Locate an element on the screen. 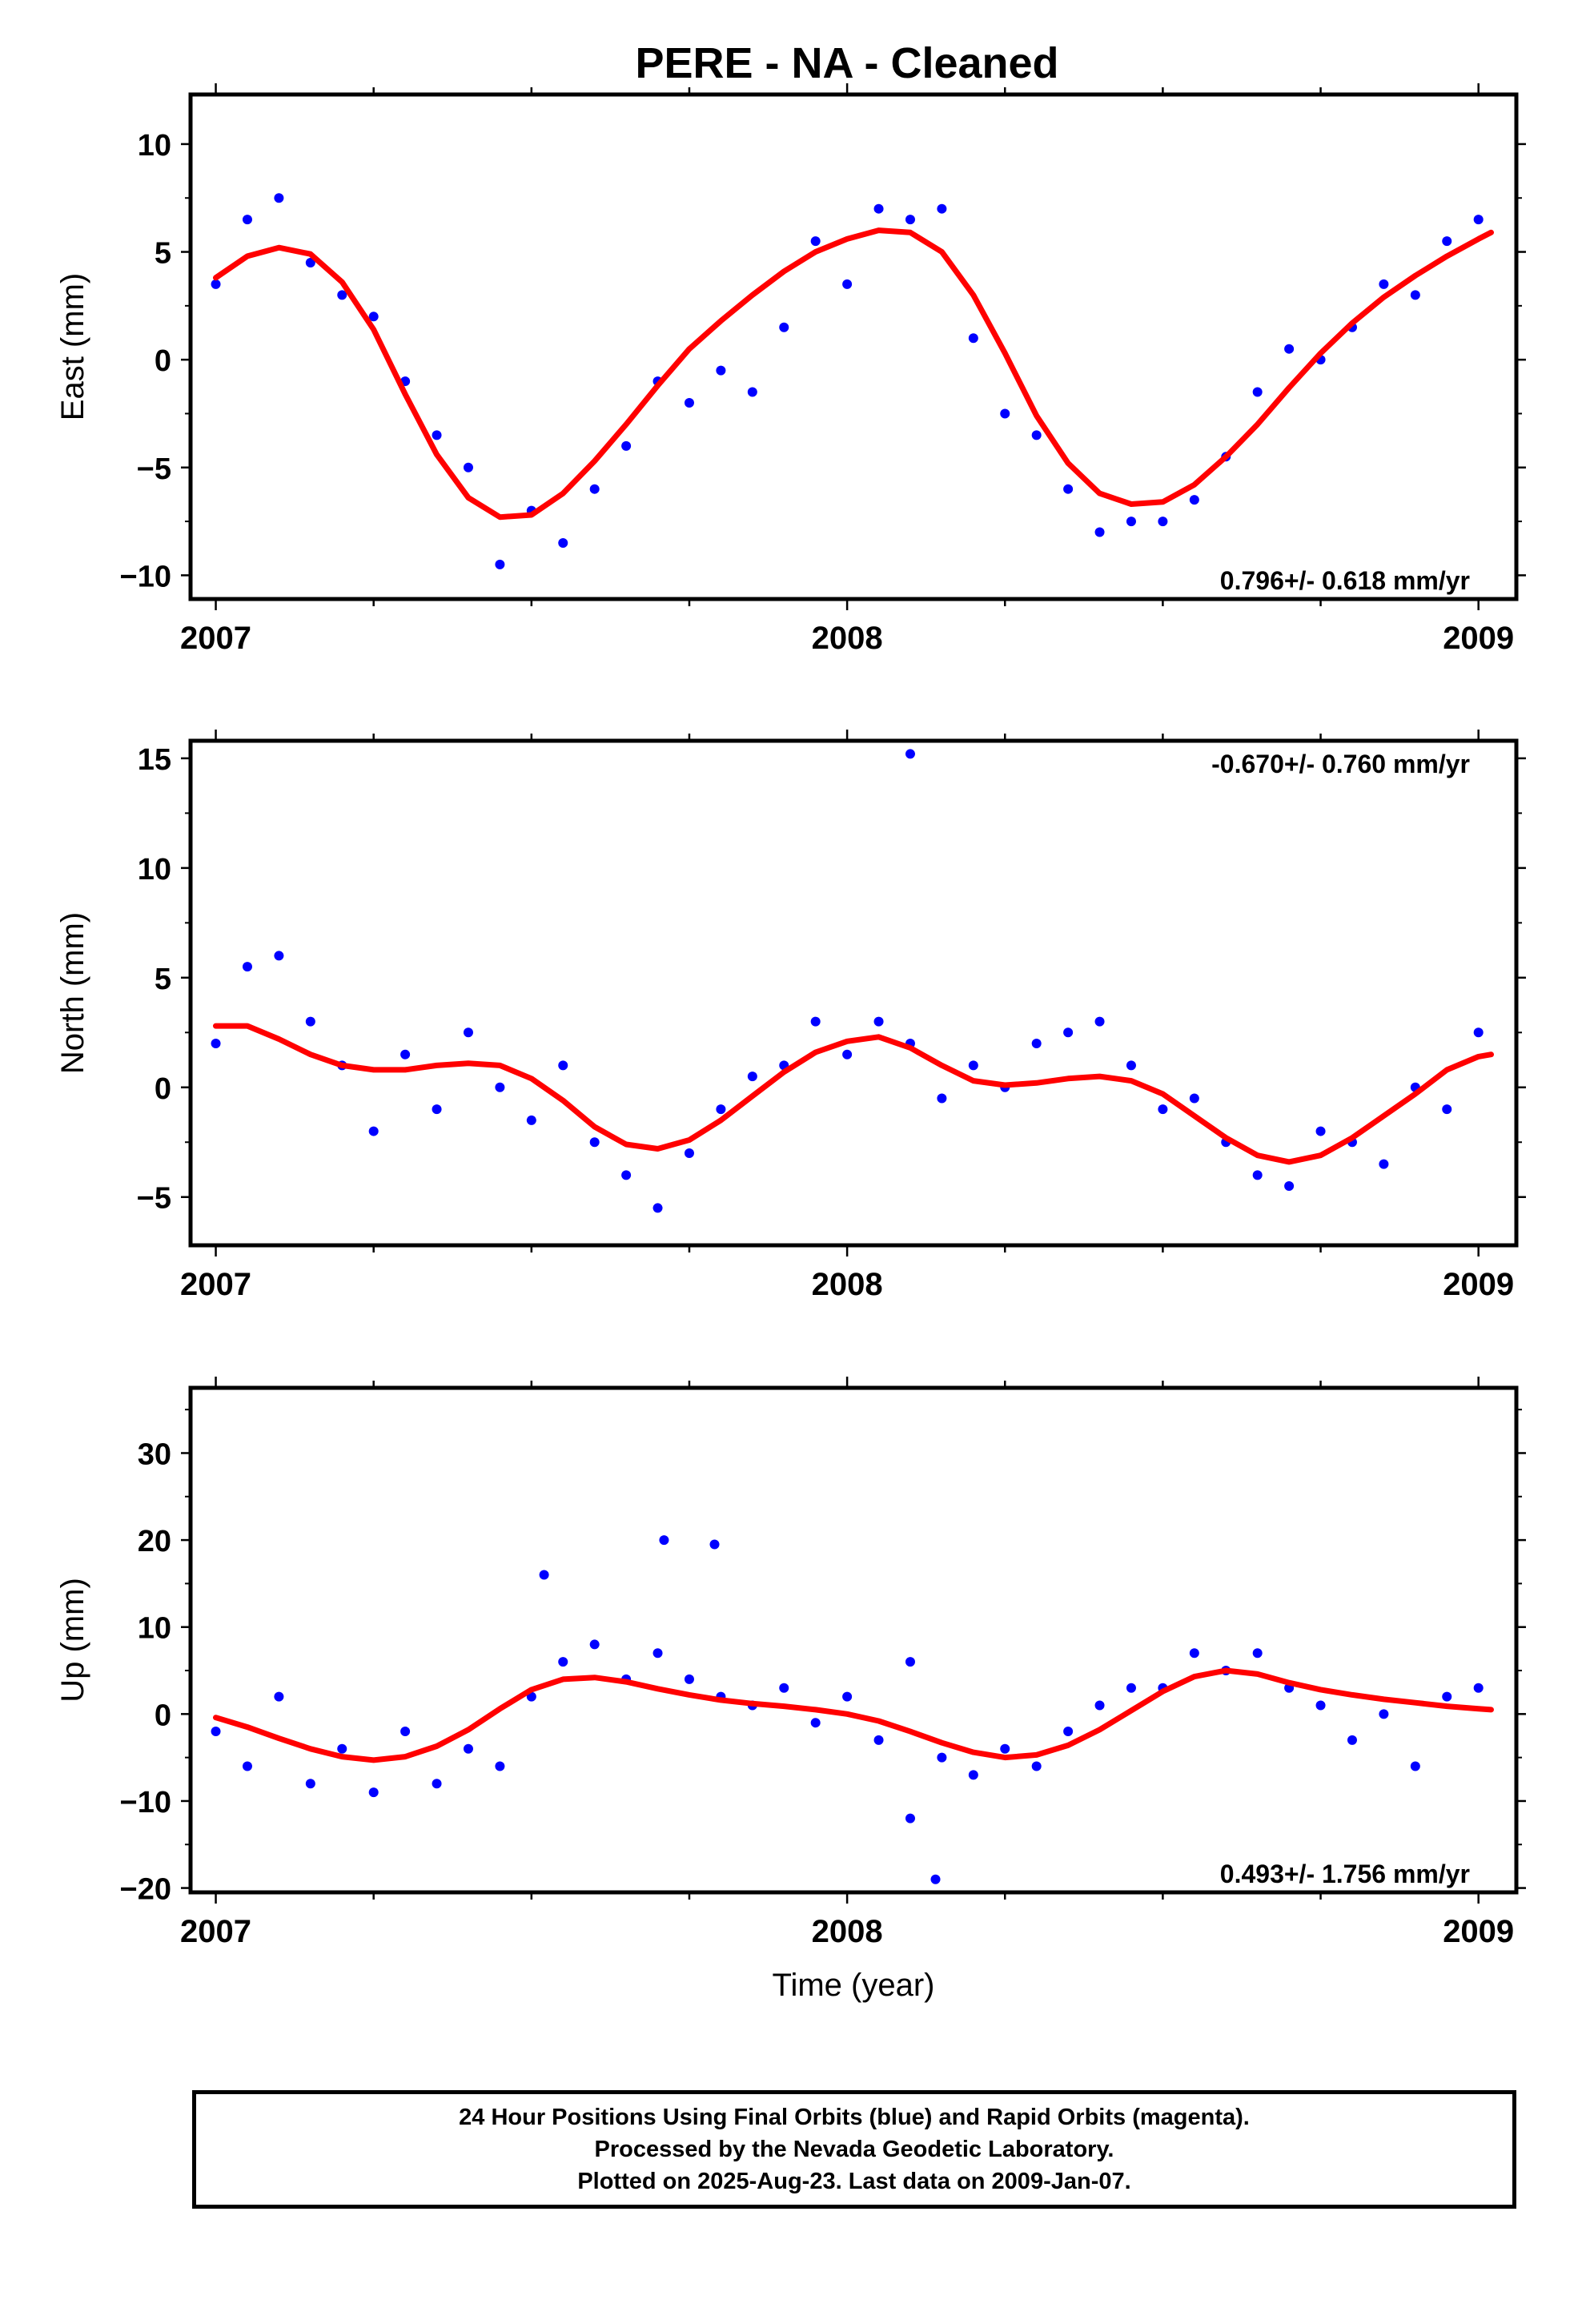 This screenshot has width=1582, height=2324. panel-2-x-tick-label: 2009 is located at coordinates (1478, 1284).